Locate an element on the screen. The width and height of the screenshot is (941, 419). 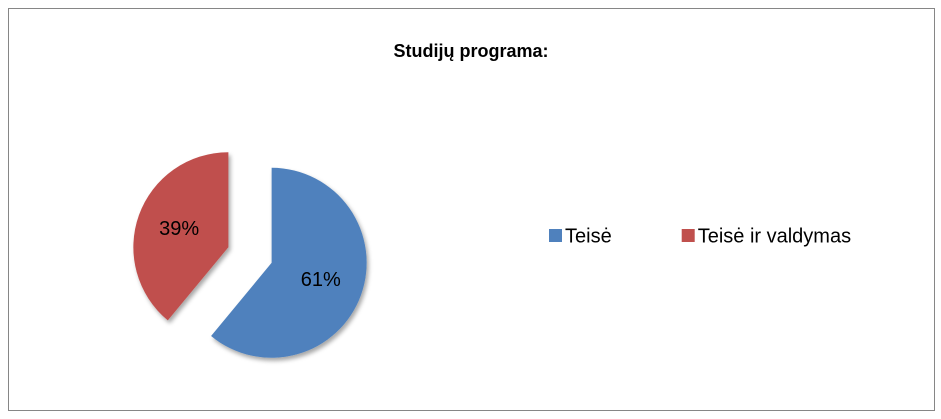
legend-label: Teisė is located at coordinates (588, 236).